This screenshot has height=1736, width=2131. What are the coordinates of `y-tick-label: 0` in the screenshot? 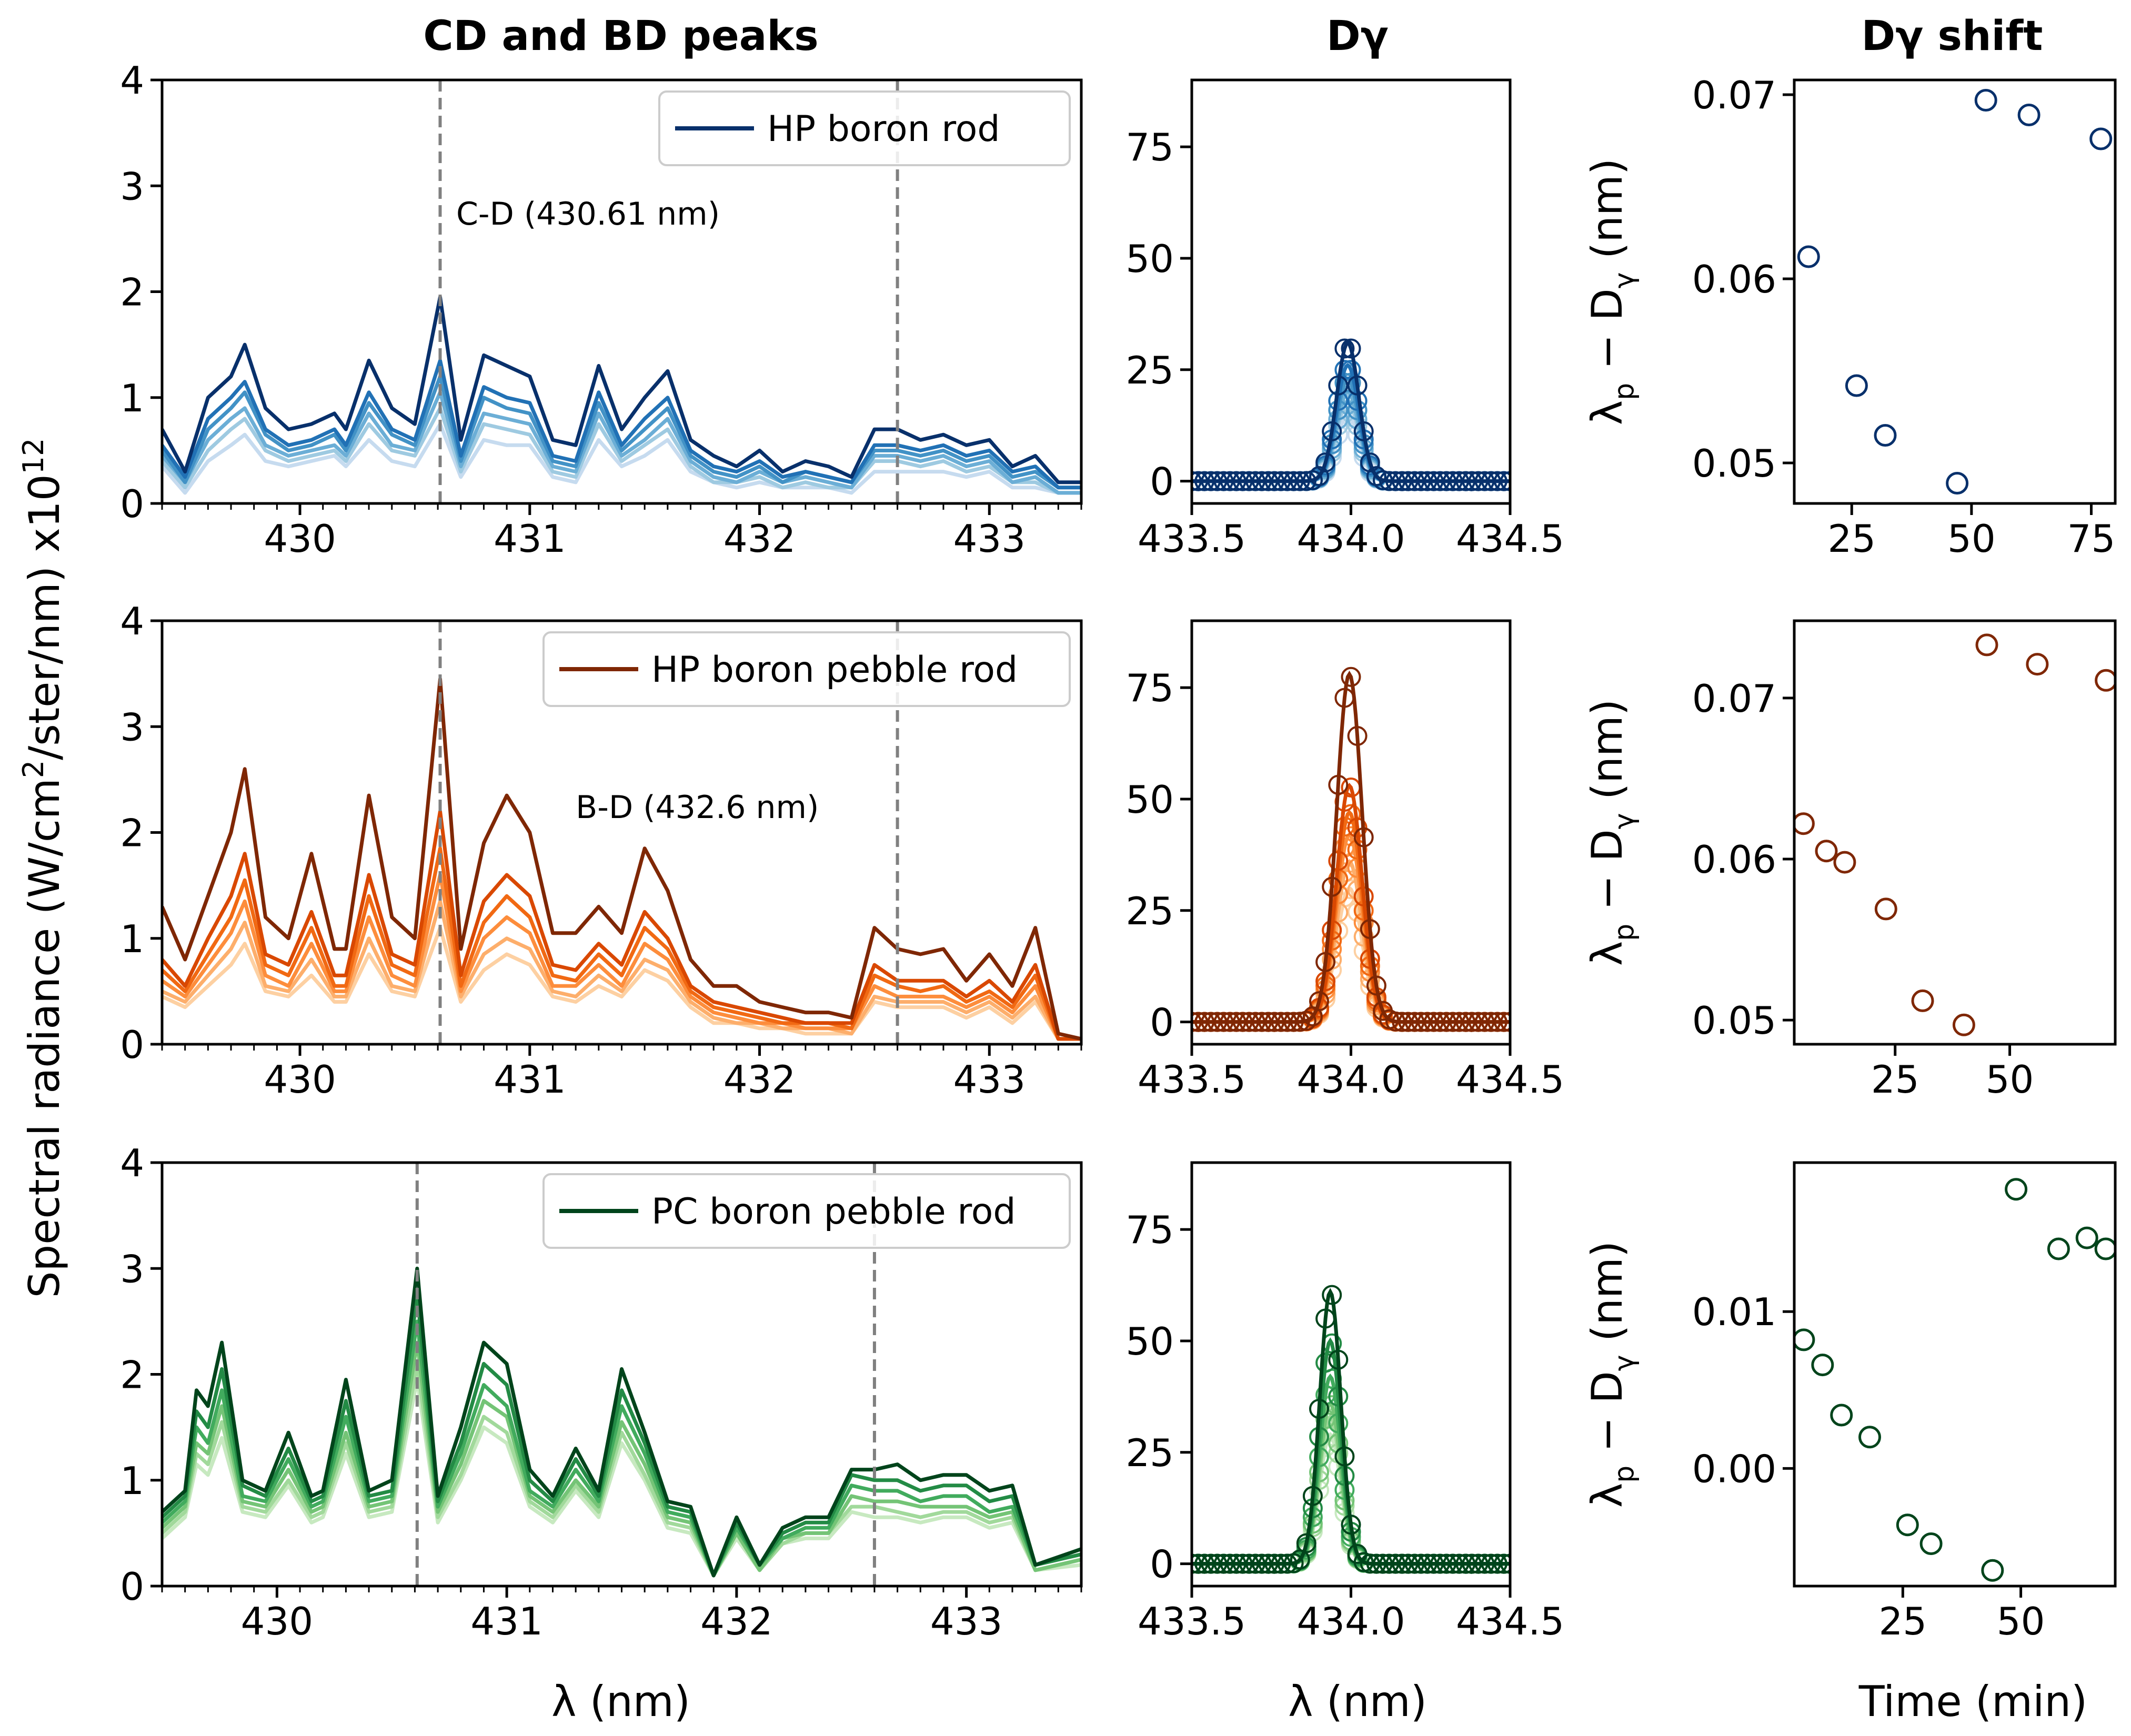 It's located at (132, 504).